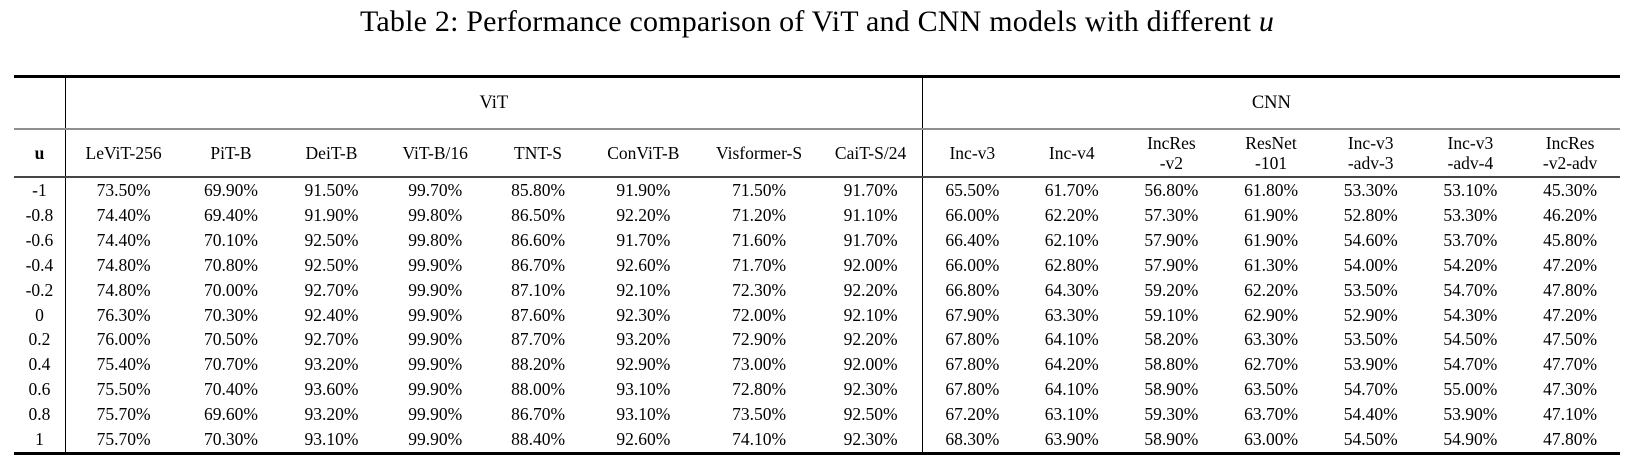 Image resolution: width=1634 pixels, height=469 pixels. What do you see at coordinates (1171, 289) in the screenshot?
I see `data-cell: 59.20%` at bounding box center [1171, 289].